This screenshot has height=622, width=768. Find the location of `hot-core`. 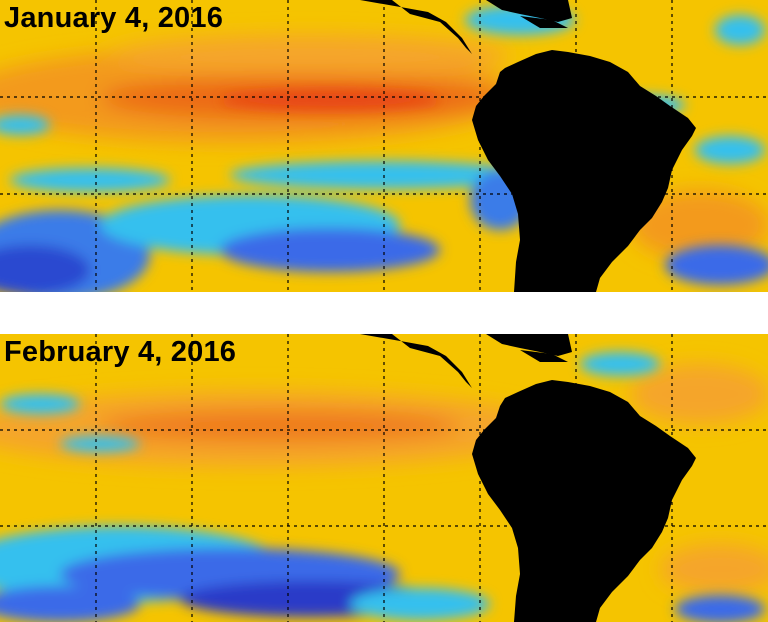

hot-core is located at coordinates (330, 100).